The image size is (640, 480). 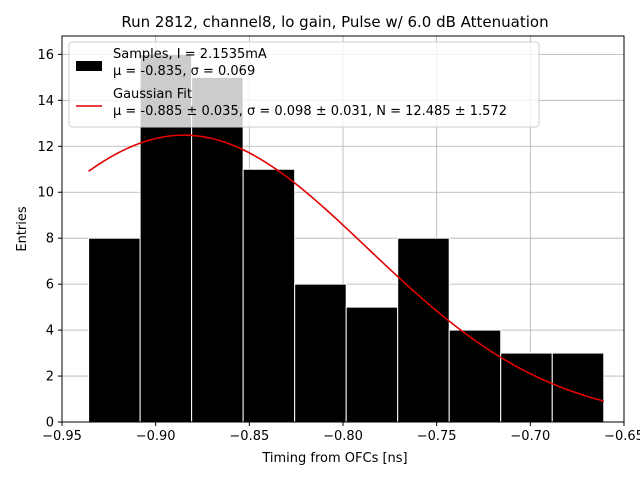 I want to click on x-axis-label: Timing from OFCs [ns], so click(x=334, y=458).